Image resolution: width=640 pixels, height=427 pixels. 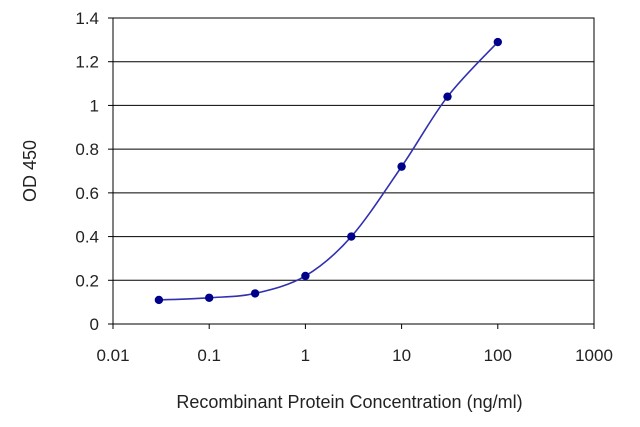 What do you see at coordinates (87, 280) in the screenshot?
I see `y-tick-label: 0.2` at bounding box center [87, 280].